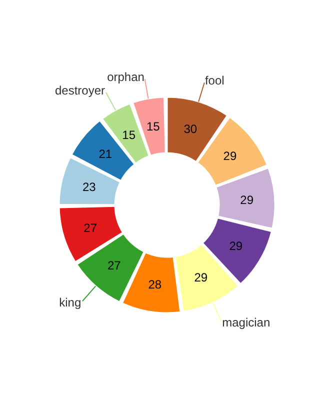 The height and width of the screenshot is (400, 324). I want to click on data-label: 21, so click(105, 154).